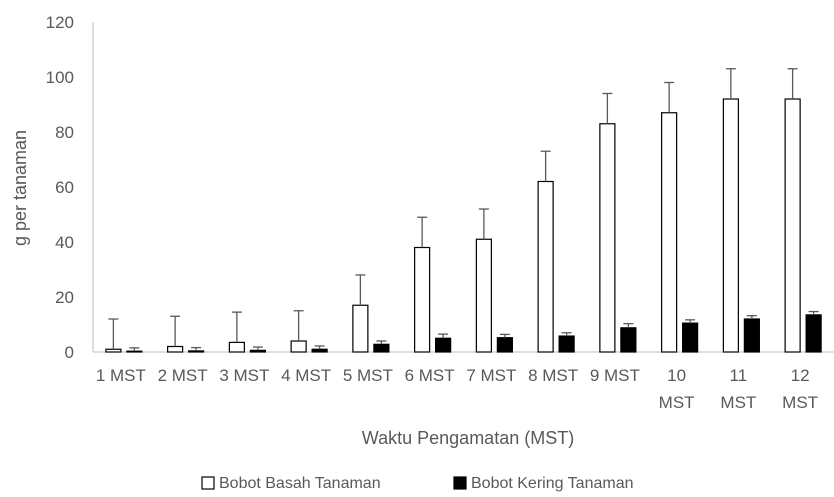  What do you see at coordinates (491, 375) in the screenshot?
I see `x-tick-label: 7 MST` at bounding box center [491, 375].